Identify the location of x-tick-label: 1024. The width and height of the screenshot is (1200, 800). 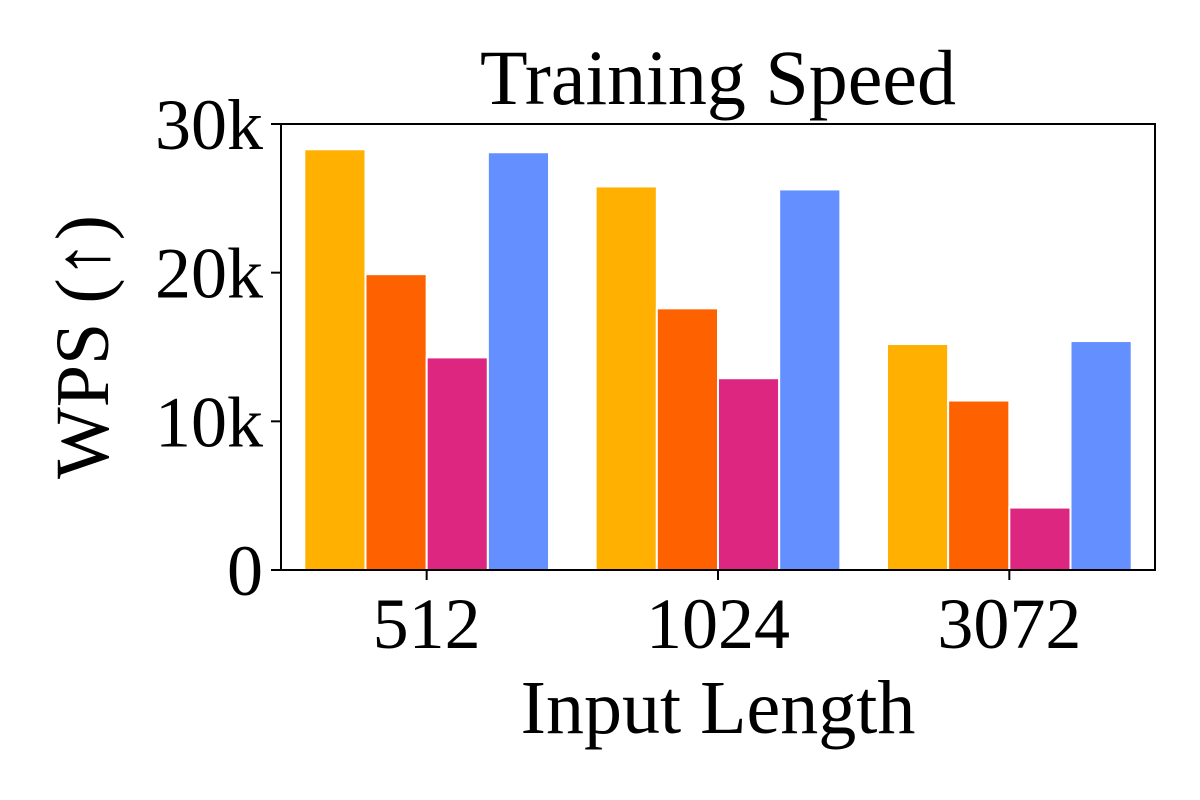
(718, 624).